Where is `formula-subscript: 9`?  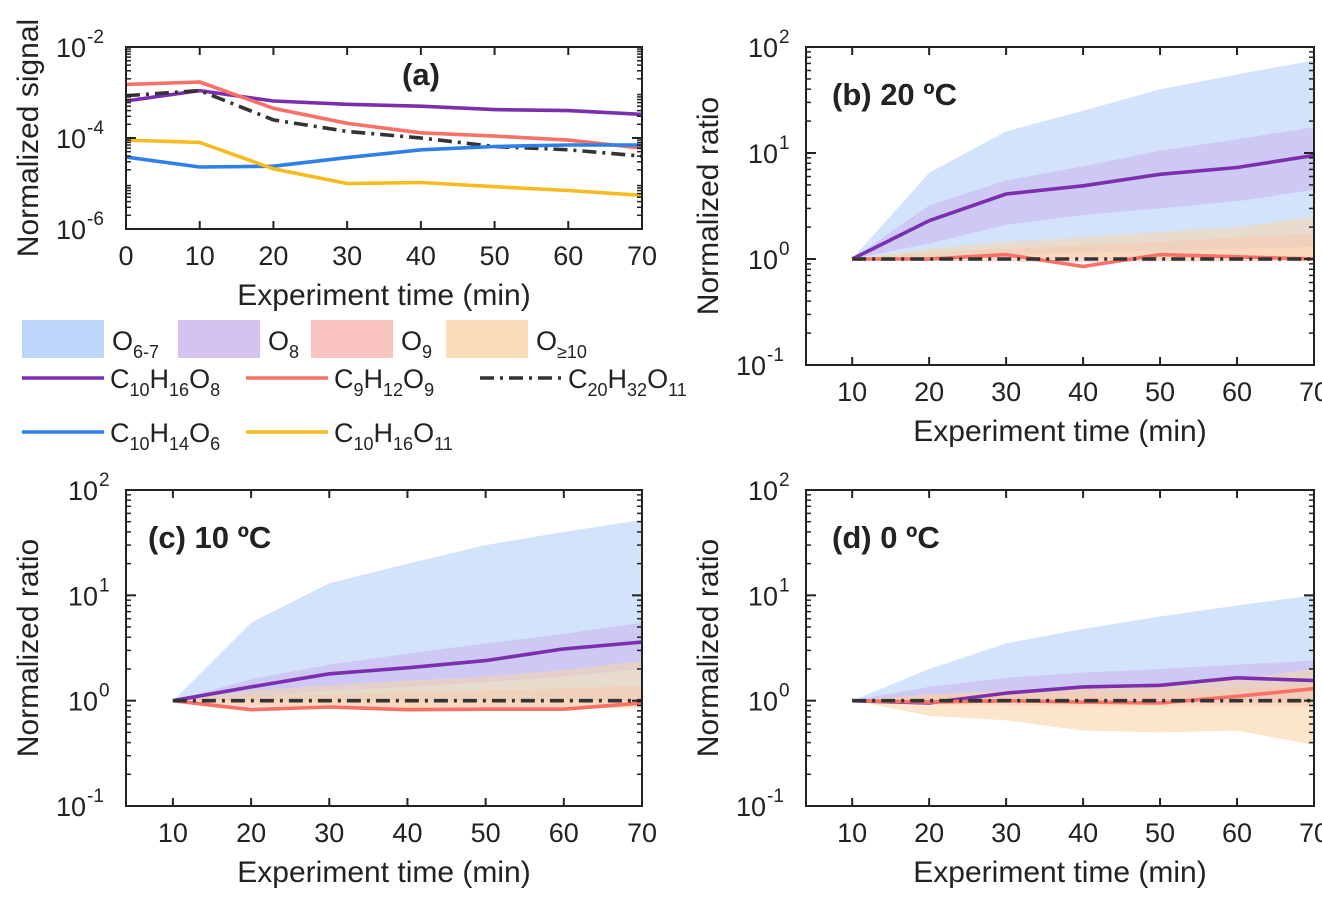 formula-subscript: 9 is located at coordinates (359, 390).